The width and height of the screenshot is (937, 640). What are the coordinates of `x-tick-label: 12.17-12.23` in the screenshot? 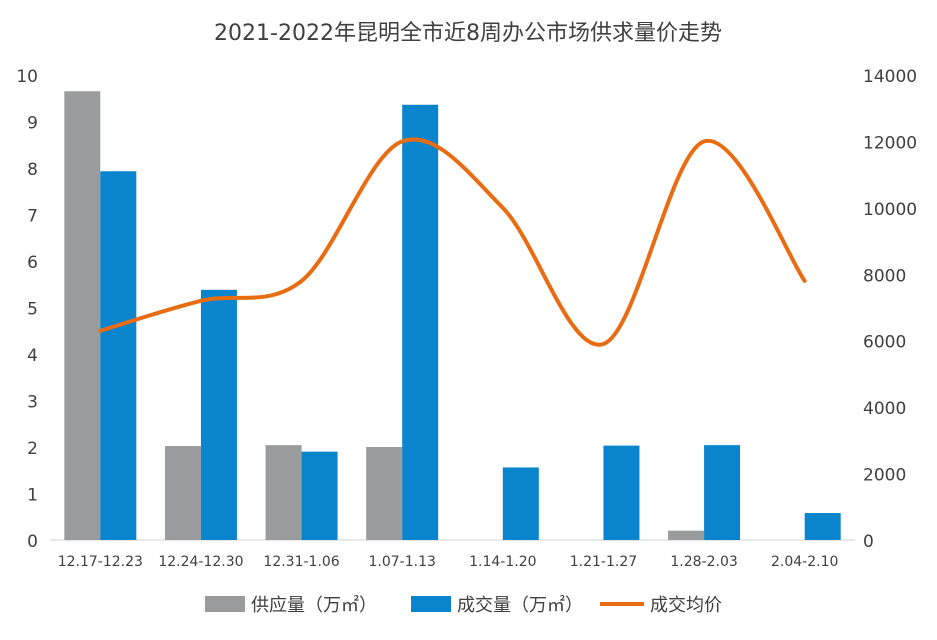 It's located at (100, 562).